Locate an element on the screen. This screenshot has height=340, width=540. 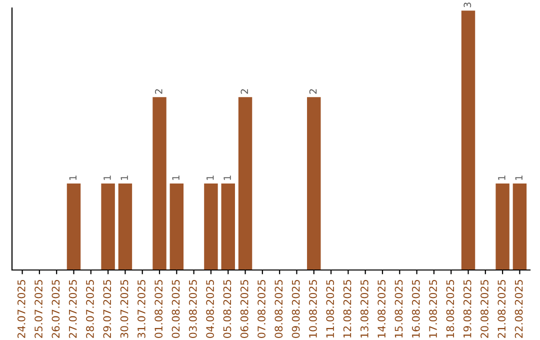
x-tick-label: 28.07.2025 is located at coordinates (90, 309).